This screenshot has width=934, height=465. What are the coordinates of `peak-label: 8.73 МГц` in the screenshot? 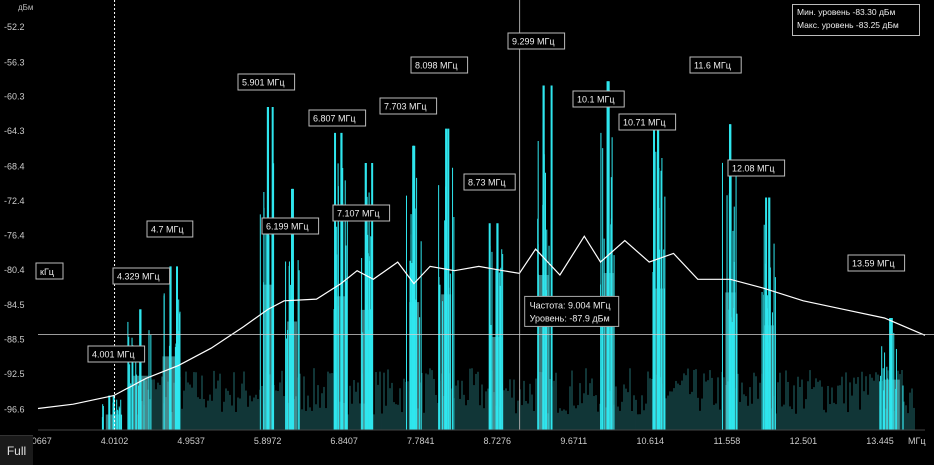 It's located at (487, 183).